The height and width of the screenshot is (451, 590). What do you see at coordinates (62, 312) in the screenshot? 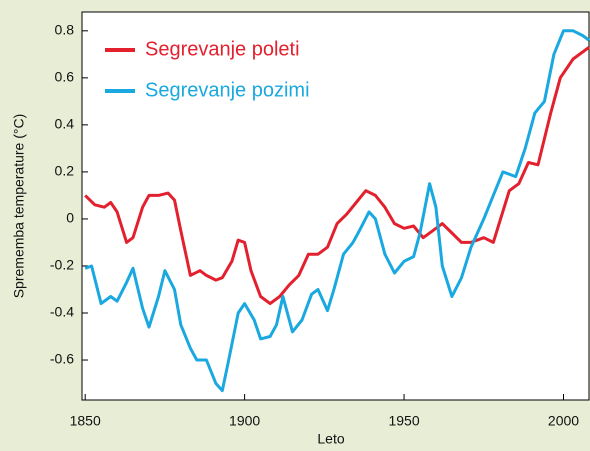
I see `y-tick-label: -0.4` at bounding box center [62, 312].